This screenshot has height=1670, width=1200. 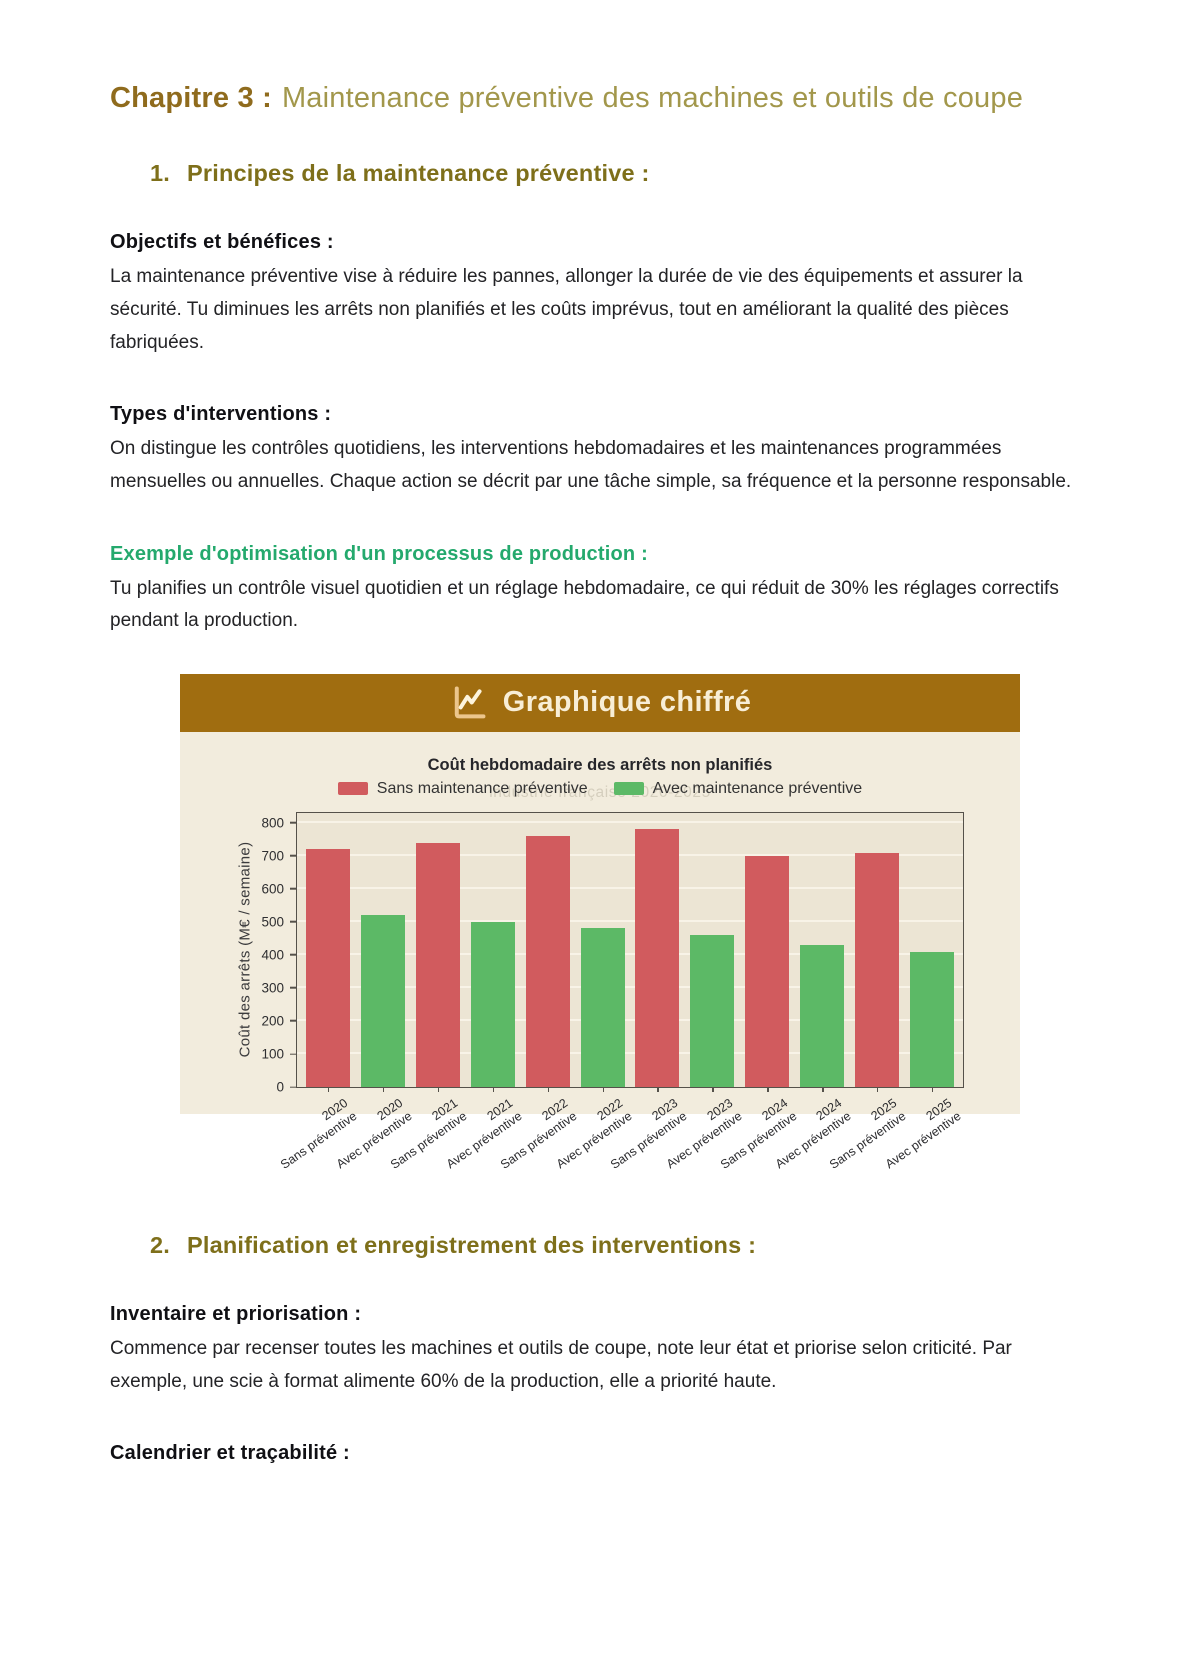 What do you see at coordinates (602, 1007) in the screenshot?
I see `bar-2022-avec` at bounding box center [602, 1007].